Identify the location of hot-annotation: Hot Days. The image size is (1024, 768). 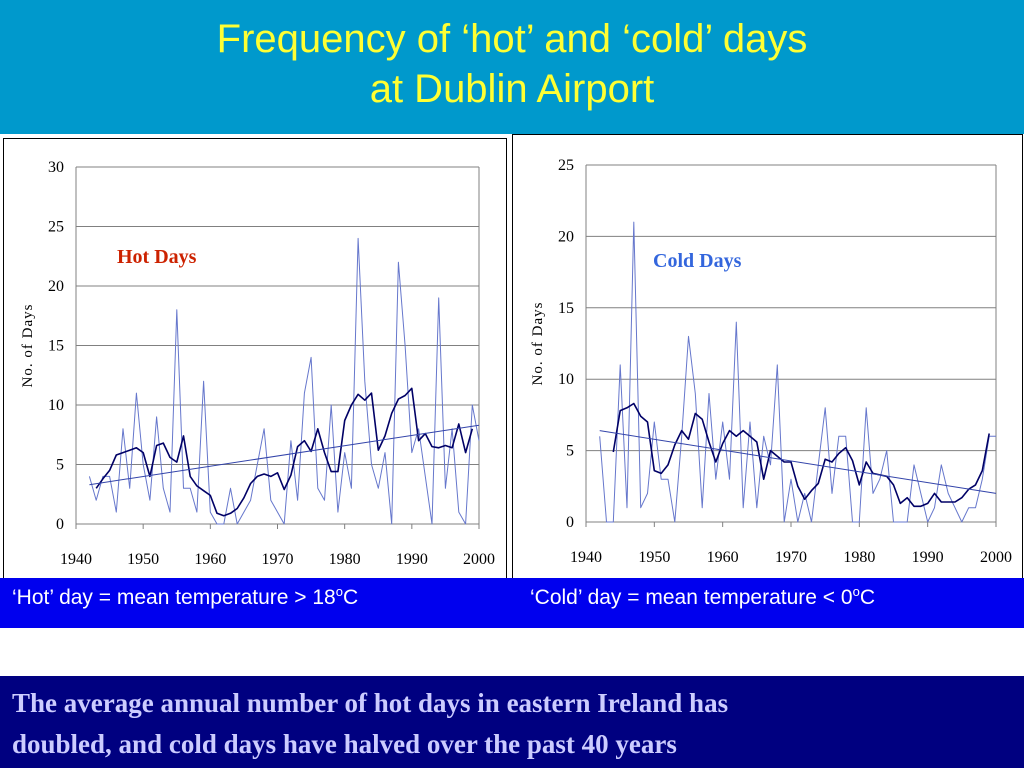
(157, 257).